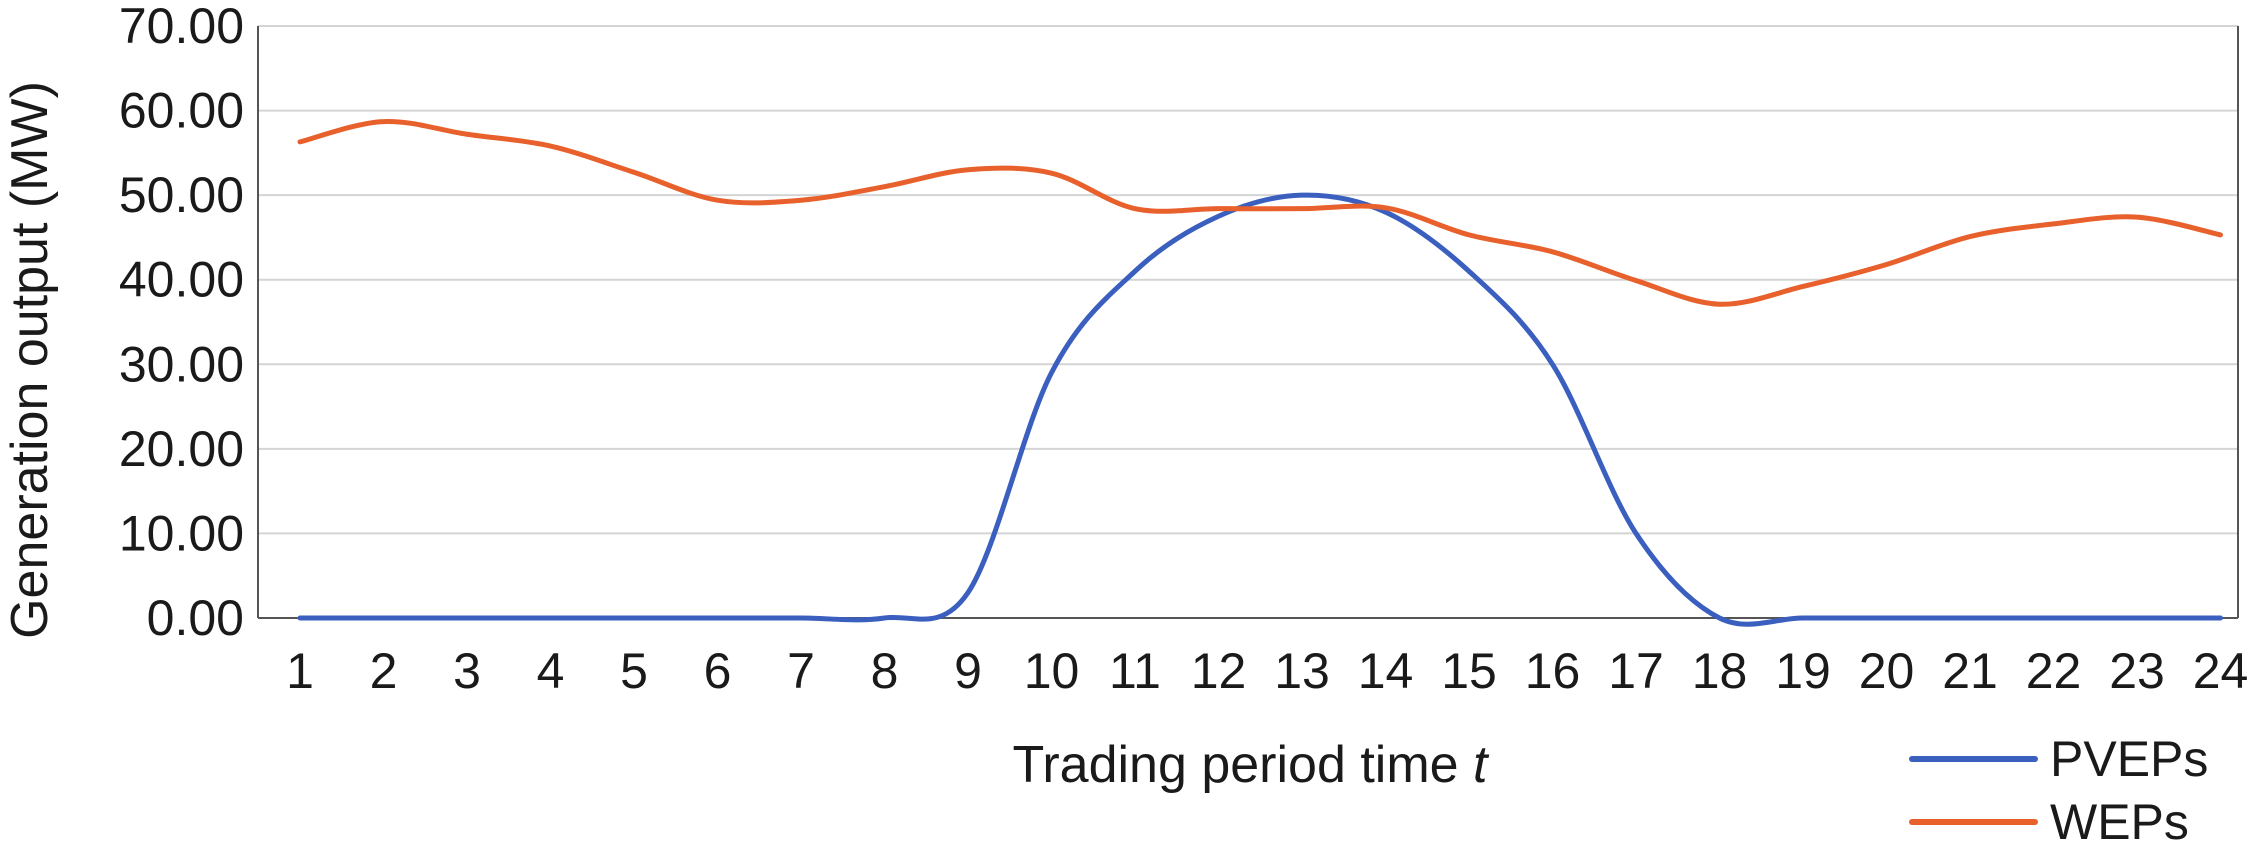  What do you see at coordinates (1481, 765) in the screenshot?
I see `x-axis-title-var: t` at bounding box center [1481, 765].